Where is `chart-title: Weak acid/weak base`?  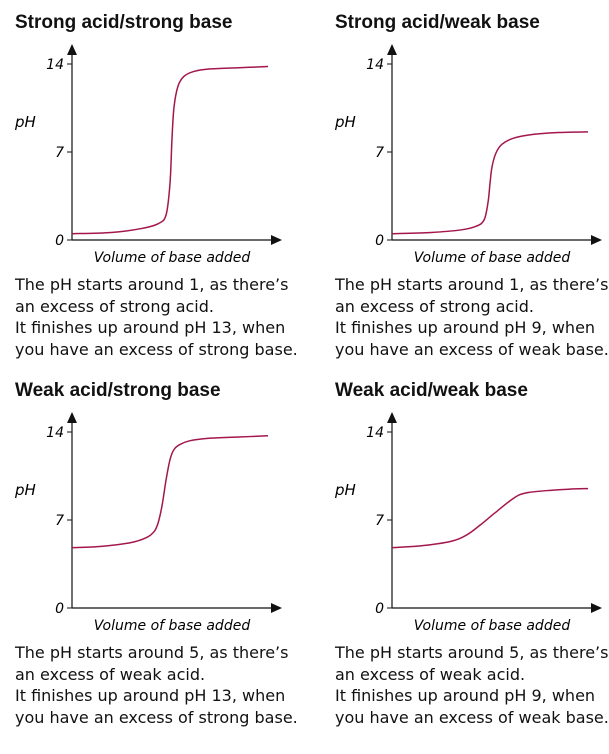 chart-title: Weak acid/weak base is located at coordinates (431, 390).